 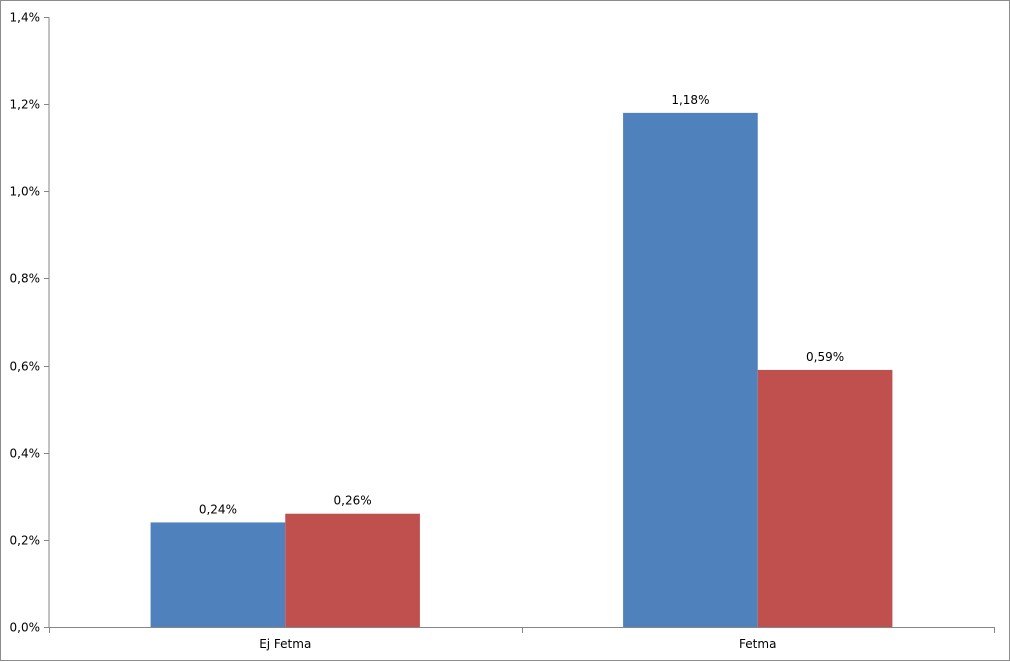 What do you see at coordinates (218, 509) in the screenshot?
I see `bar-value-label: 0,24%` at bounding box center [218, 509].